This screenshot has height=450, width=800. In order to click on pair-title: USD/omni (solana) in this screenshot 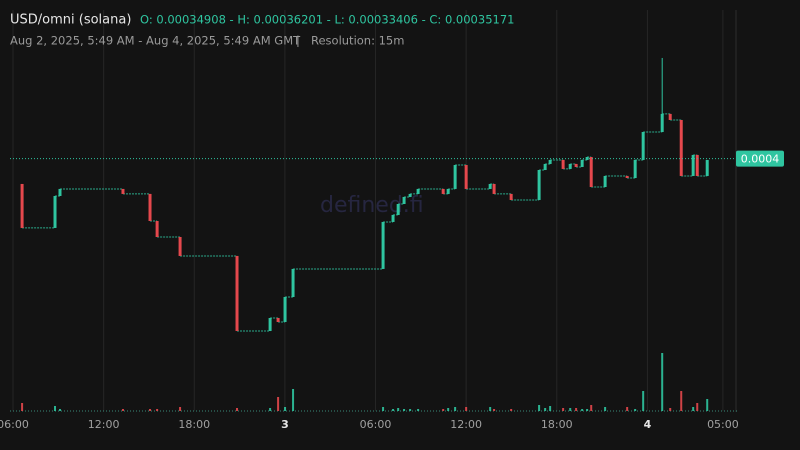, I will do `click(70, 20)`.